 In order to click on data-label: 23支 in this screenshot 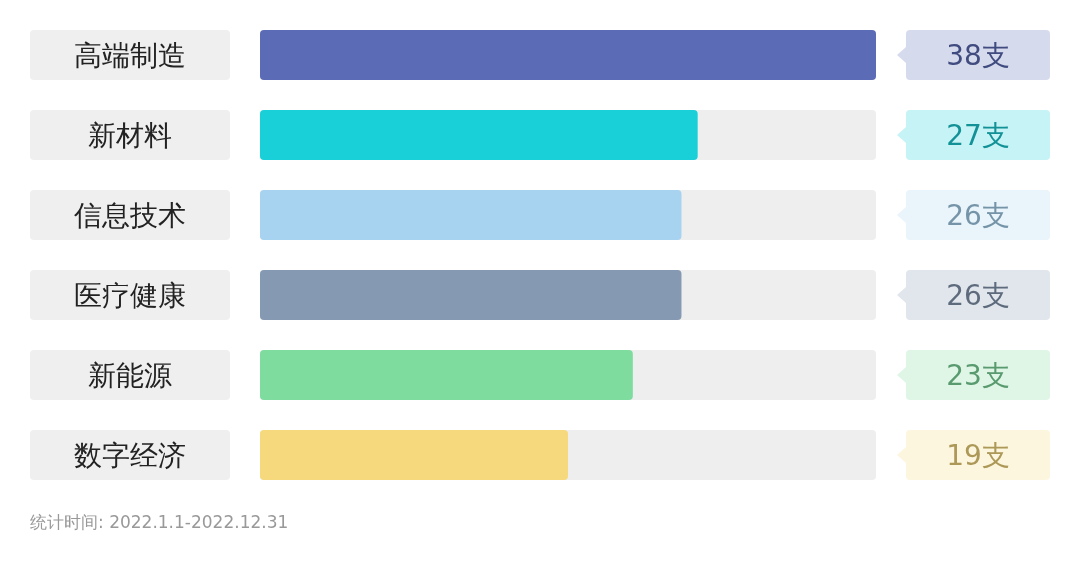, I will do `click(978, 375)`.